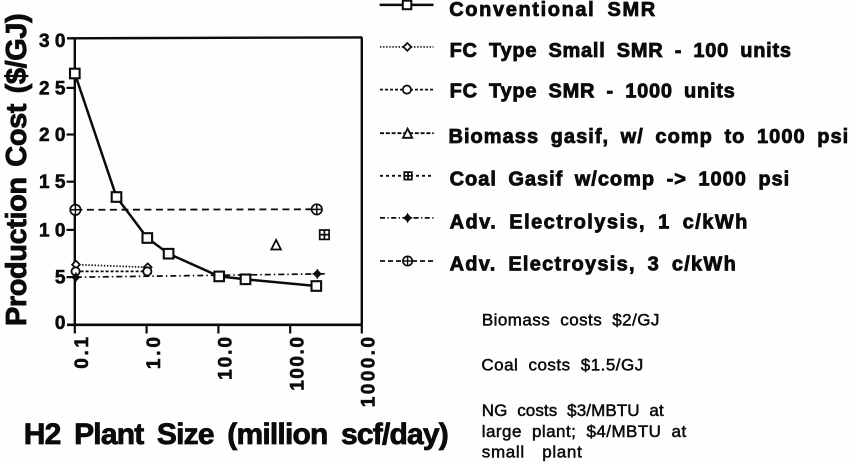 This screenshot has width=850, height=463. What do you see at coordinates (649, 137) in the screenshot?
I see `svg-text:Biomass gasif, w/ comp to 1000: Biomass gasif, w/ comp to 1000 psi` at bounding box center [649, 137].